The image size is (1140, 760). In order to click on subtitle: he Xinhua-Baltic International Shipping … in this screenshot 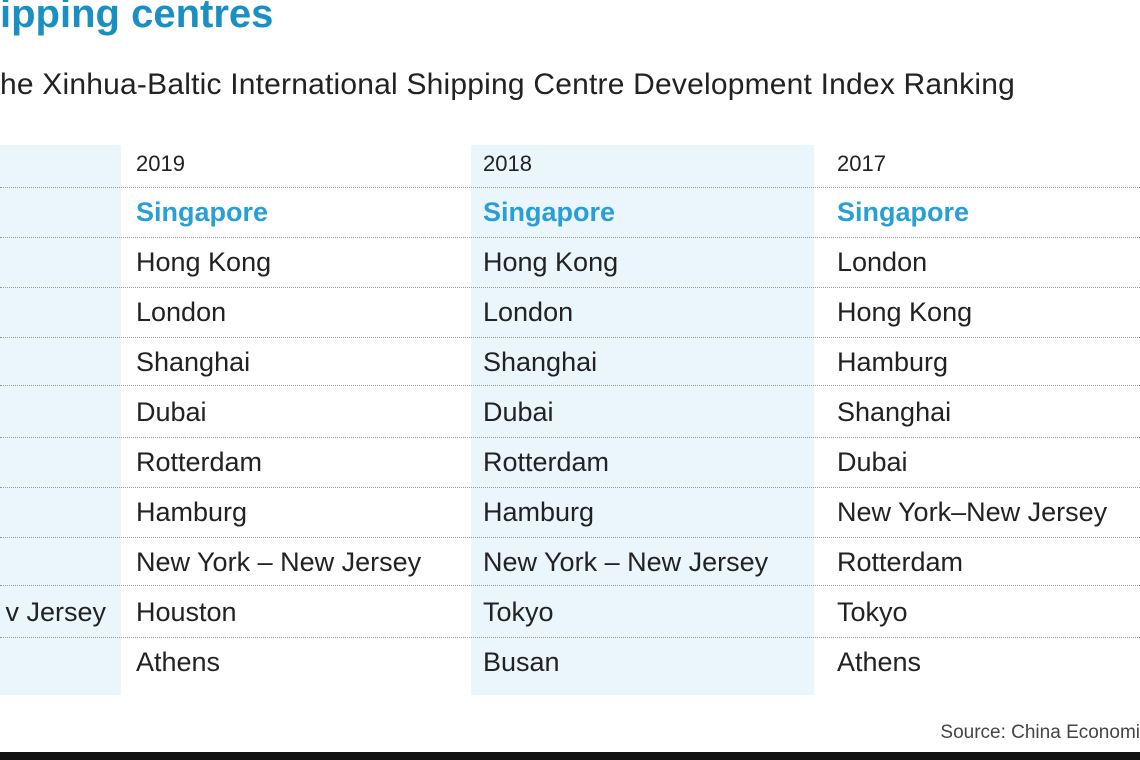, I will do `click(508, 84)`.